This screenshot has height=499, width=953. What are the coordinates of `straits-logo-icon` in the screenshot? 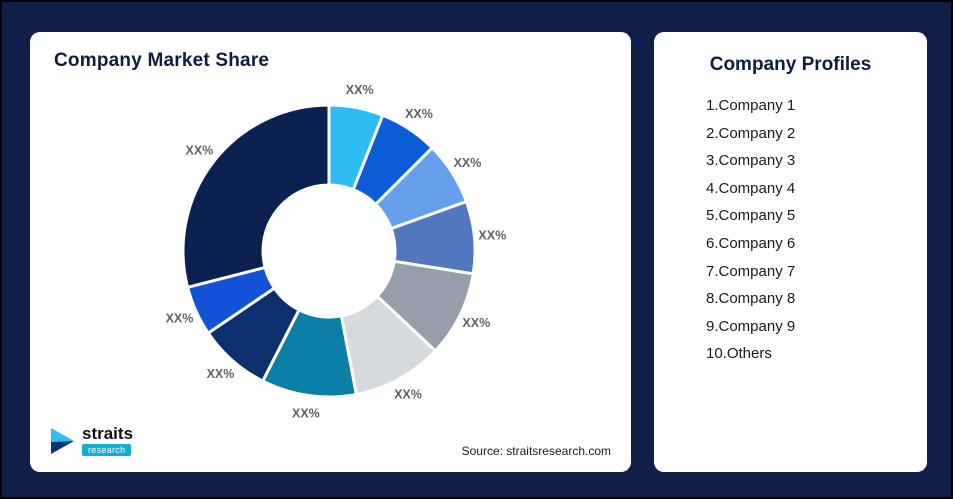 It's located at (62, 440).